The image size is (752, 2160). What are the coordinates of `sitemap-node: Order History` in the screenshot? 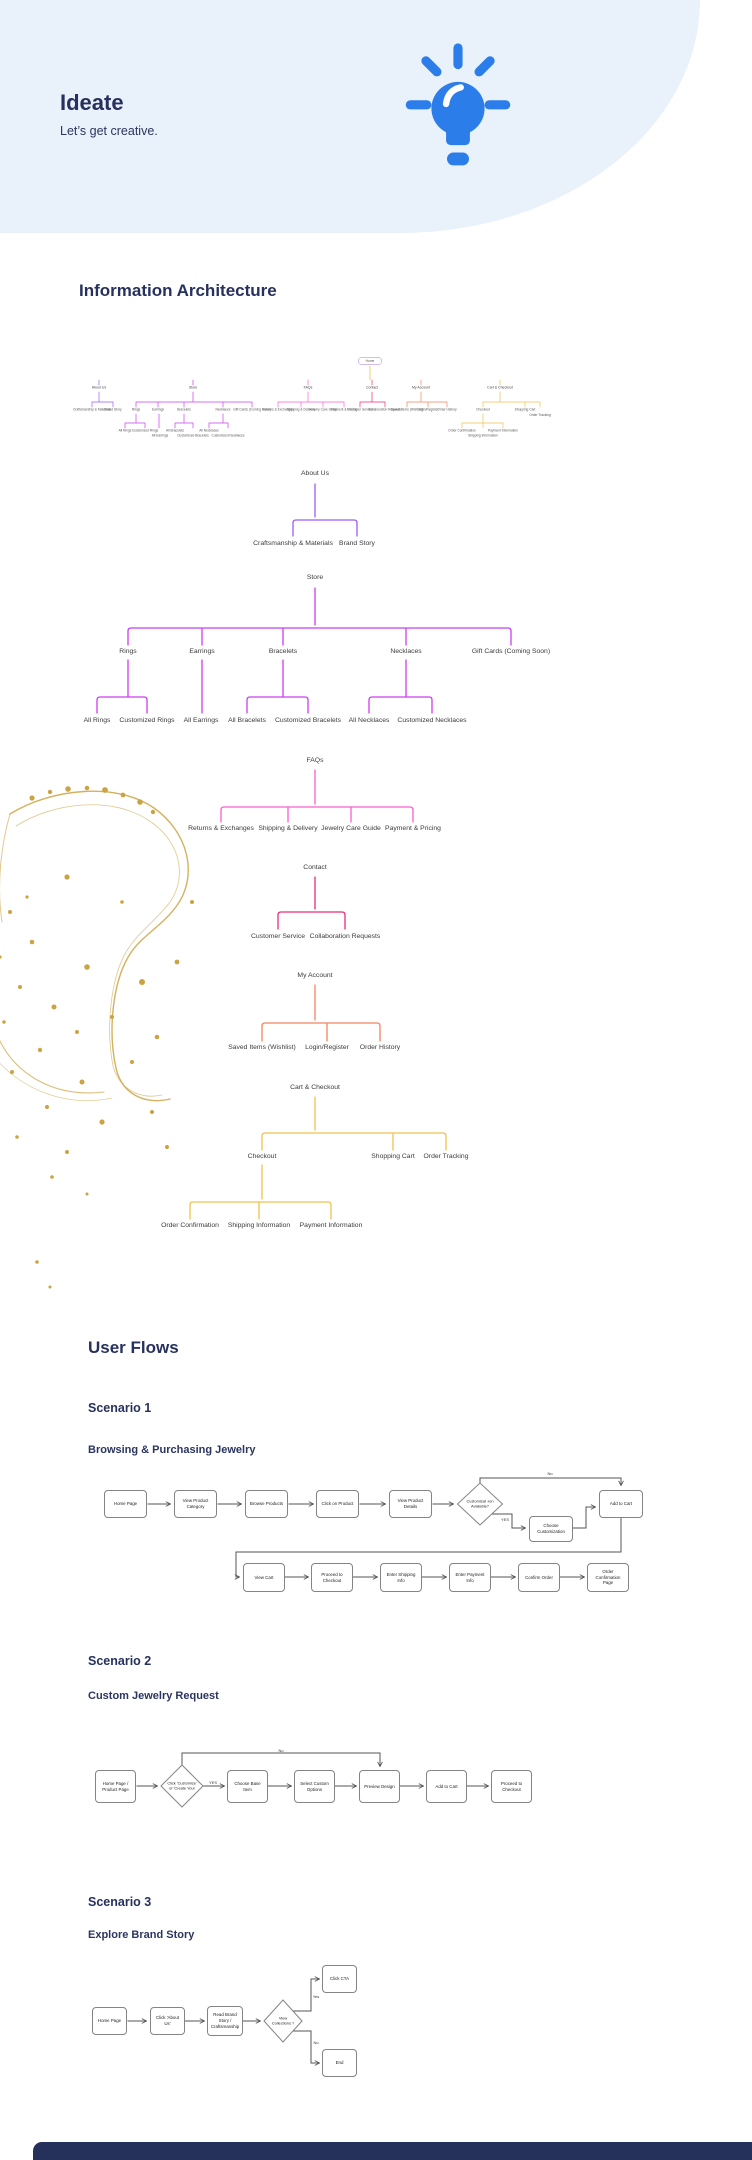 It's located at (447, 410).